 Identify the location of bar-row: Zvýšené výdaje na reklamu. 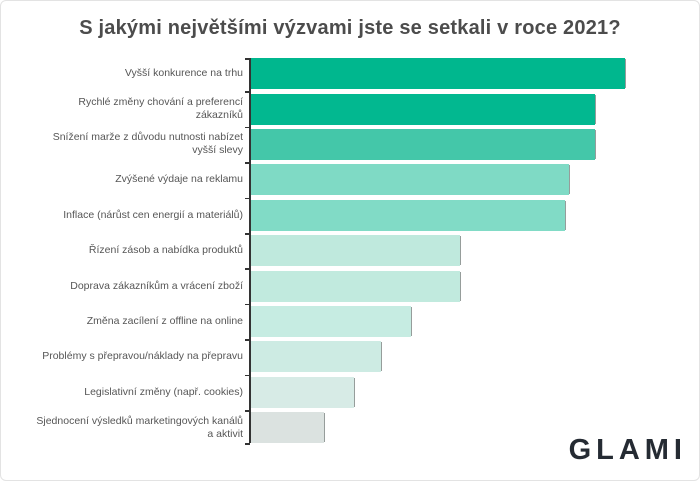
(358, 179).